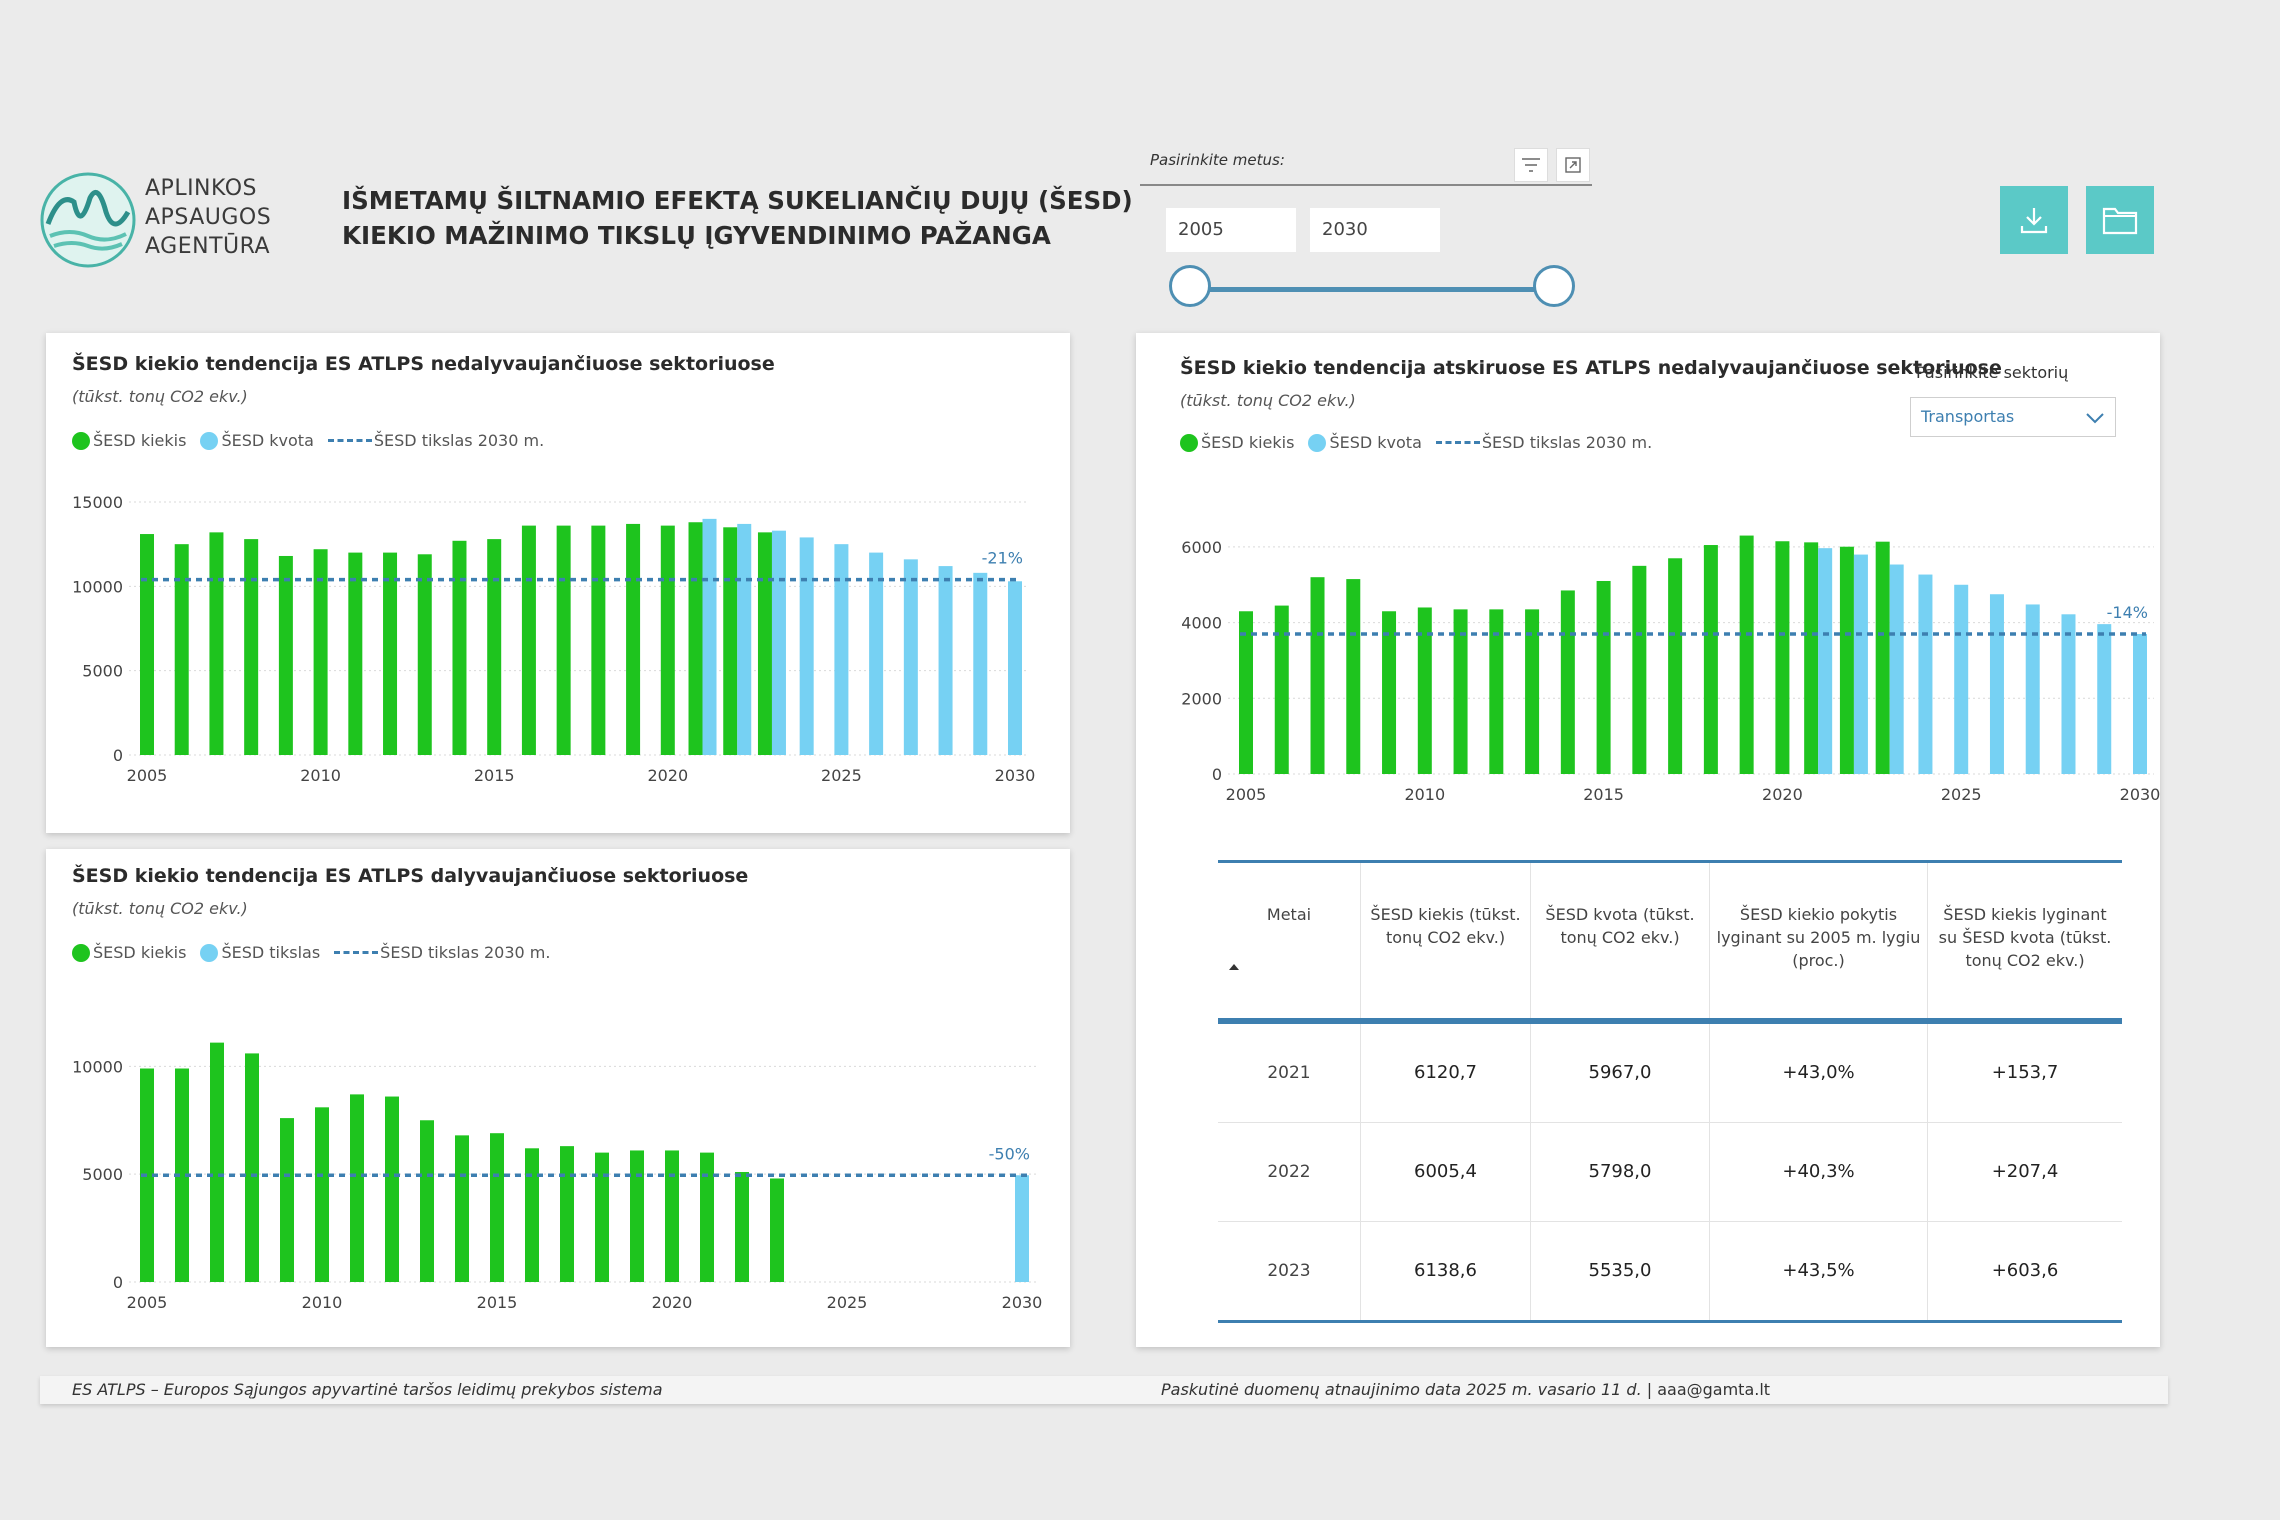 The height and width of the screenshot is (1520, 2280). Describe the element at coordinates (2013, 417) in the screenshot. I see `sector-dropdown: Transportas` at that location.